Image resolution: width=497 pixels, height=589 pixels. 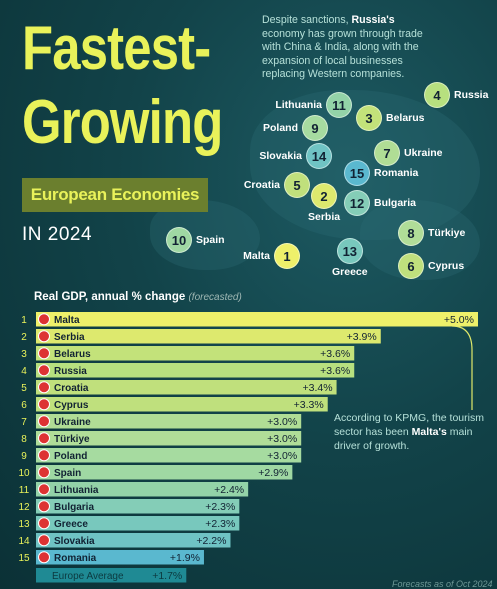 What do you see at coordinates (110, 297) in the screenshot?
I see `chart-title-text: Real GDP, annual % change` at bounding box center [110, 297].